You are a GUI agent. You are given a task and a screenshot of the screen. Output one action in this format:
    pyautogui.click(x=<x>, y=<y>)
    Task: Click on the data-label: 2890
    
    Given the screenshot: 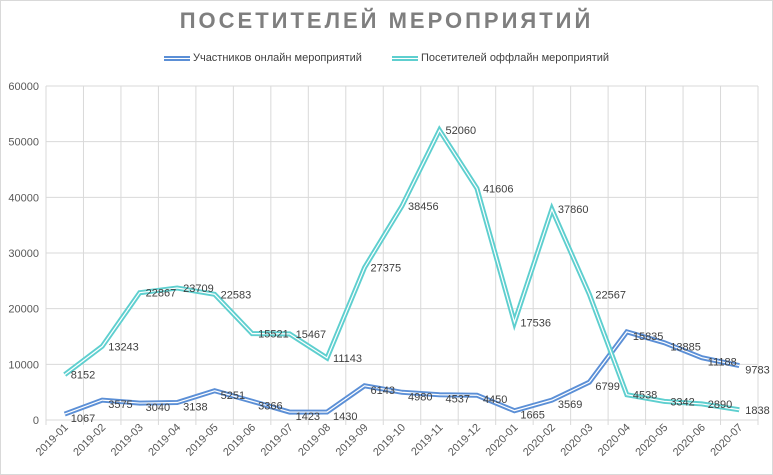 What is the action you would take?
    pyautogui.click(x=720, y=405)
    